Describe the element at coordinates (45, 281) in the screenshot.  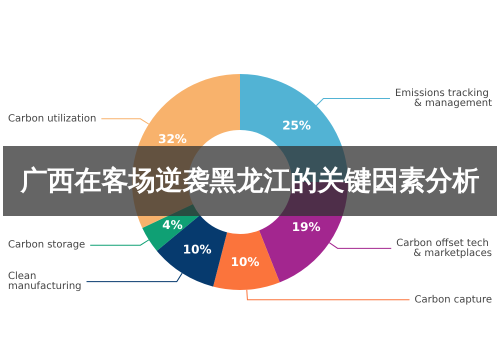
I see `slice-label: Clean manufacturing` at that location.